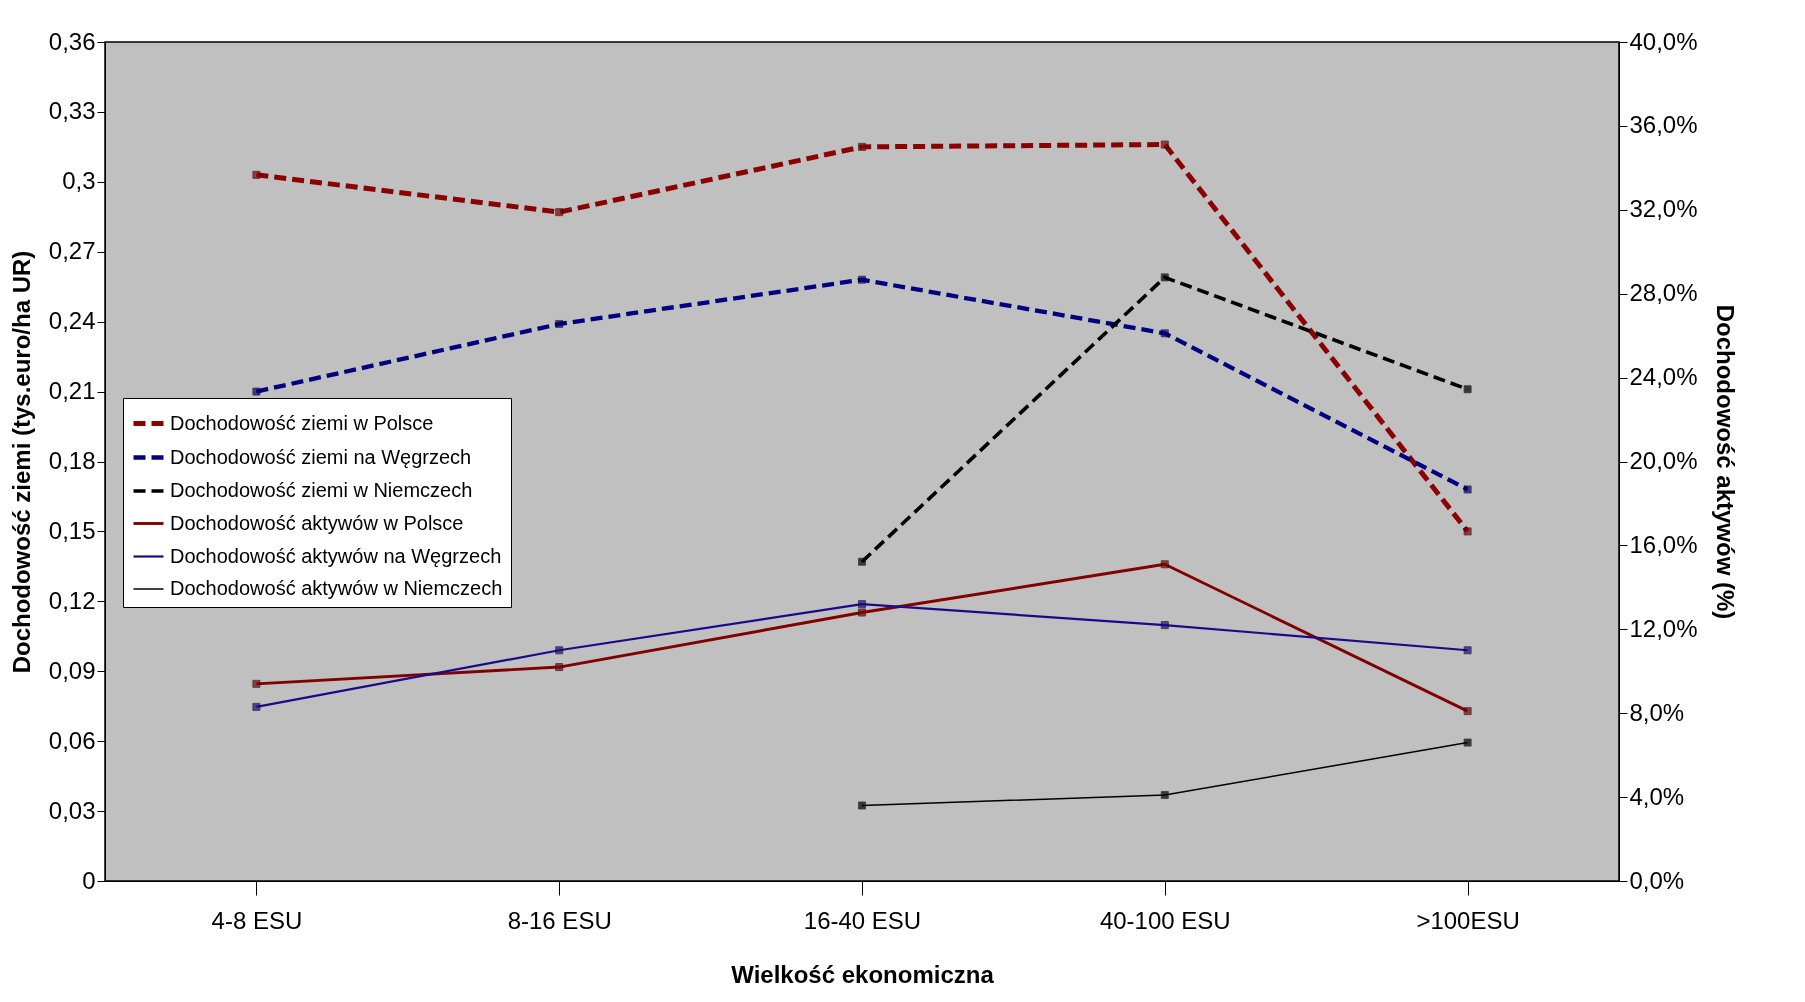  Describe the element at coordinates (317, 522) in the screenshot. I see `legend-label: Dochodowość aktywów w Polsce` at that location.